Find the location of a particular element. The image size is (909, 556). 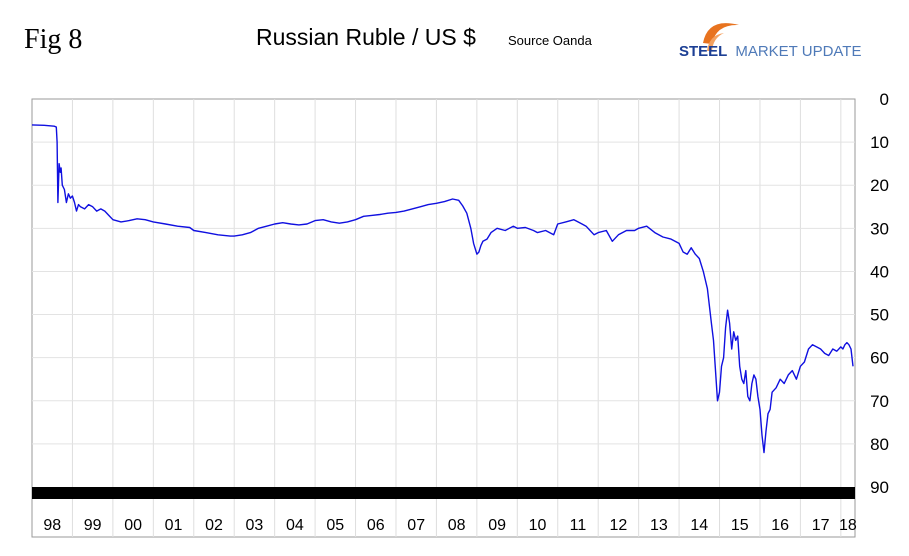

logo-text-rest: MARKET UPDATE is located at coordinates (798, 51).